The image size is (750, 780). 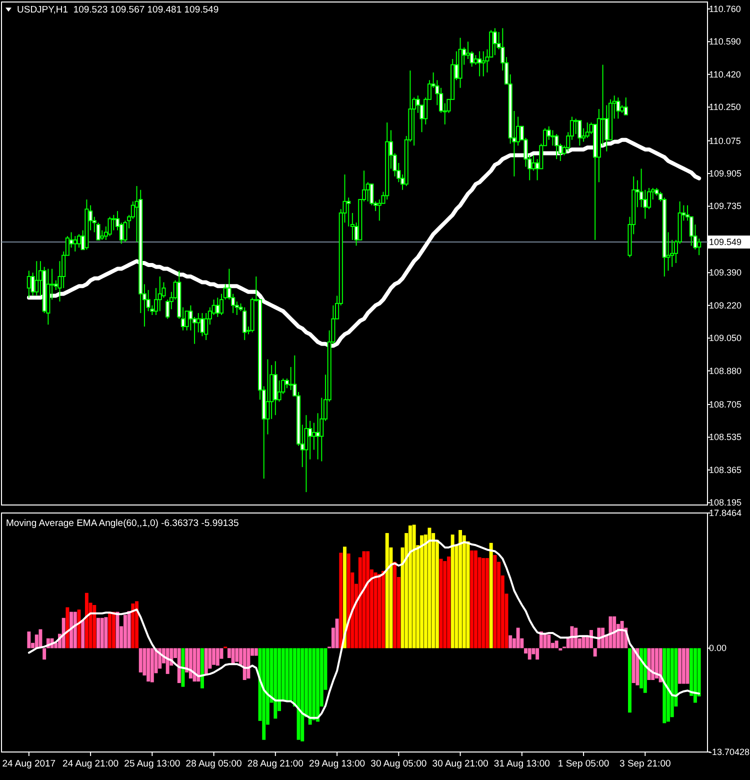 I want to click on x-tick-label: 28 Aug 05:00, so click(x=214, y=764).